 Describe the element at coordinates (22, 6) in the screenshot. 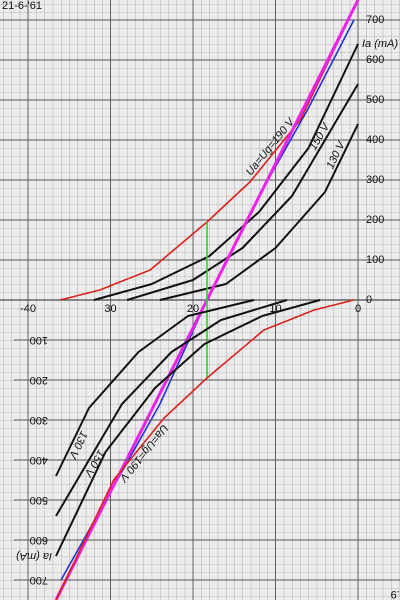

I see `annotation: 21-6-'61` at that location.